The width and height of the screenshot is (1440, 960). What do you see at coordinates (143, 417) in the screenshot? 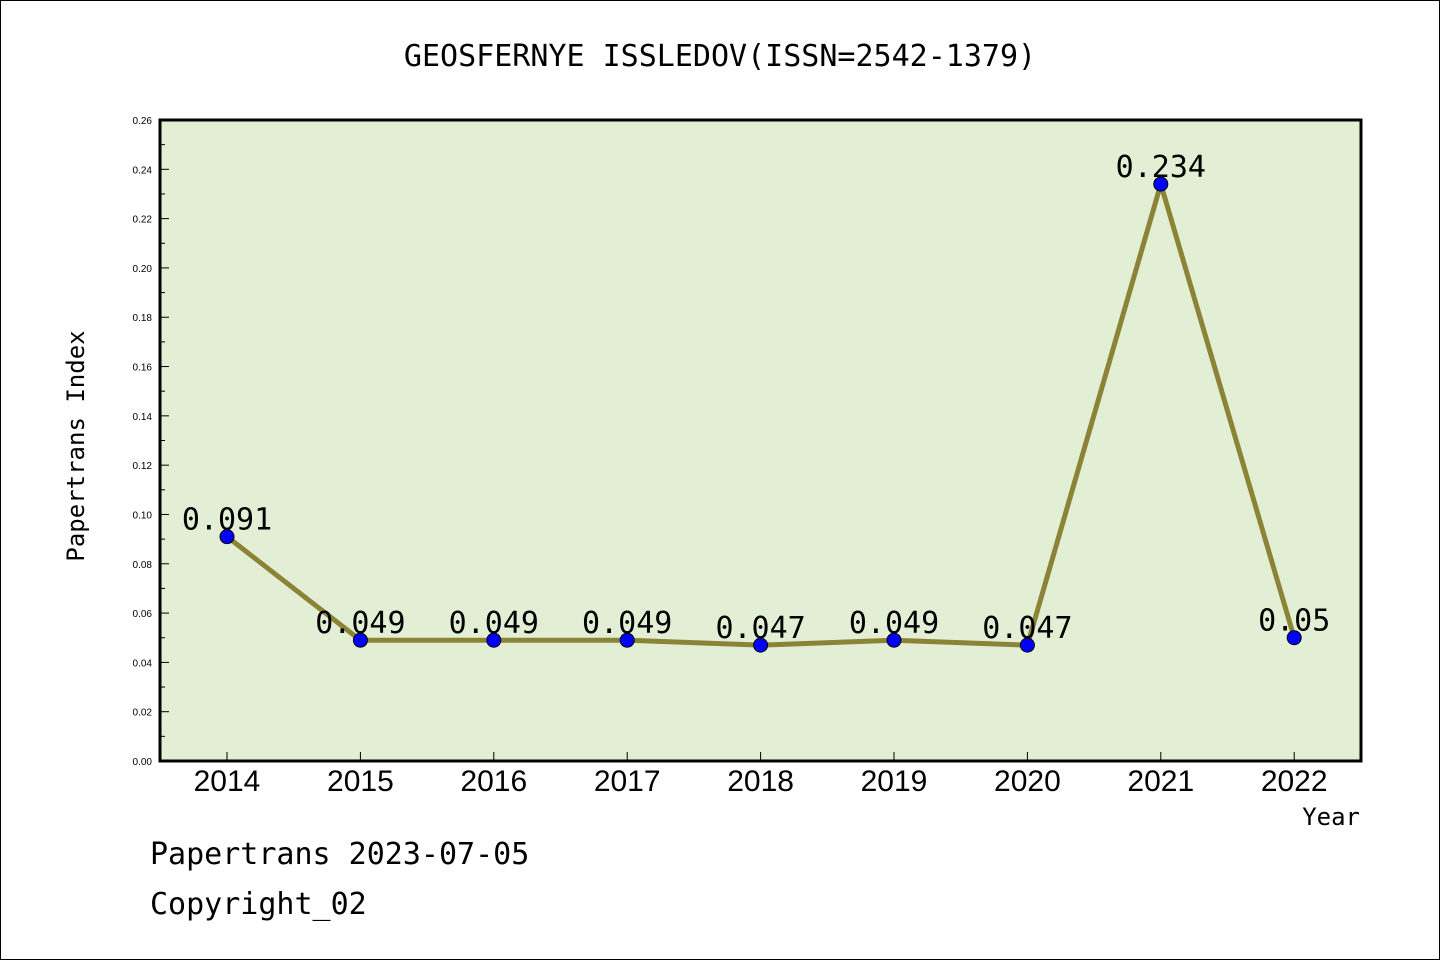
I see `y-tick-label: 0.14` at bounding box center [143, 417].